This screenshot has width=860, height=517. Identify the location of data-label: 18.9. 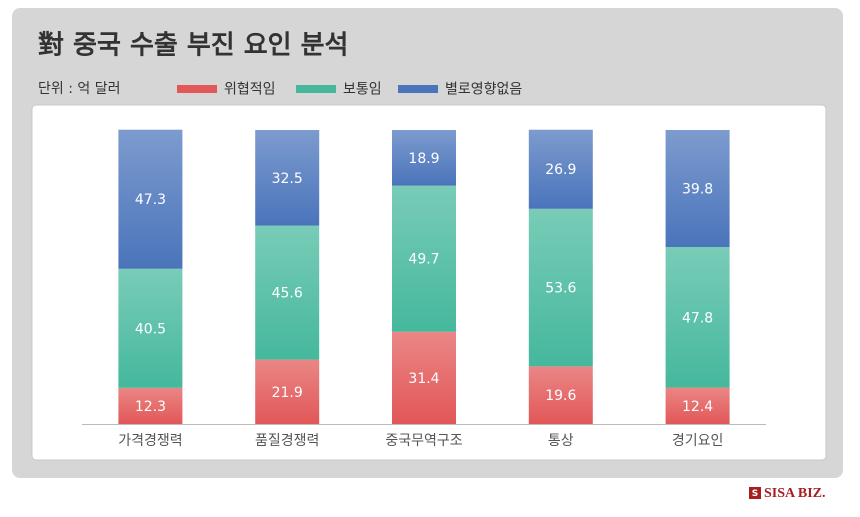
(423, 159).